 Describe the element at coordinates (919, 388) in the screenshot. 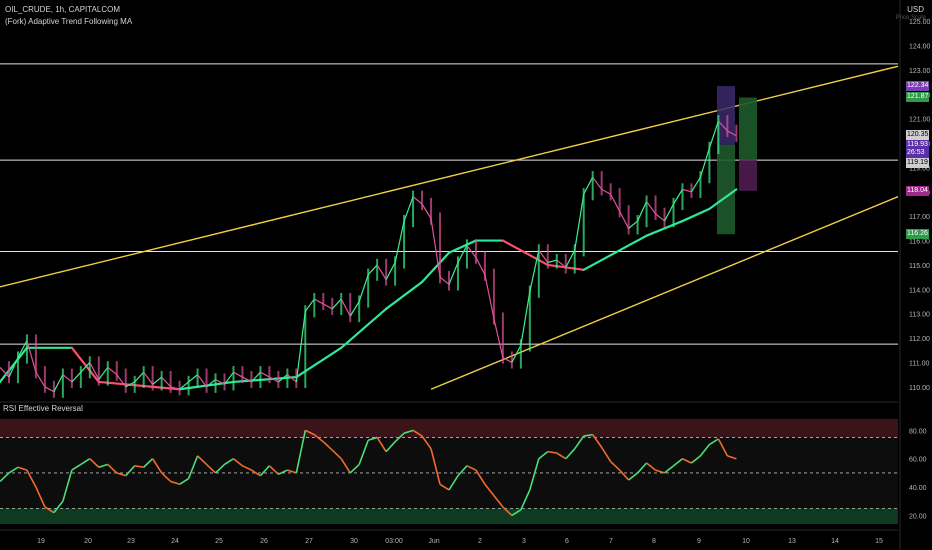

I see `price-axis-tick: 110.00` at that location.